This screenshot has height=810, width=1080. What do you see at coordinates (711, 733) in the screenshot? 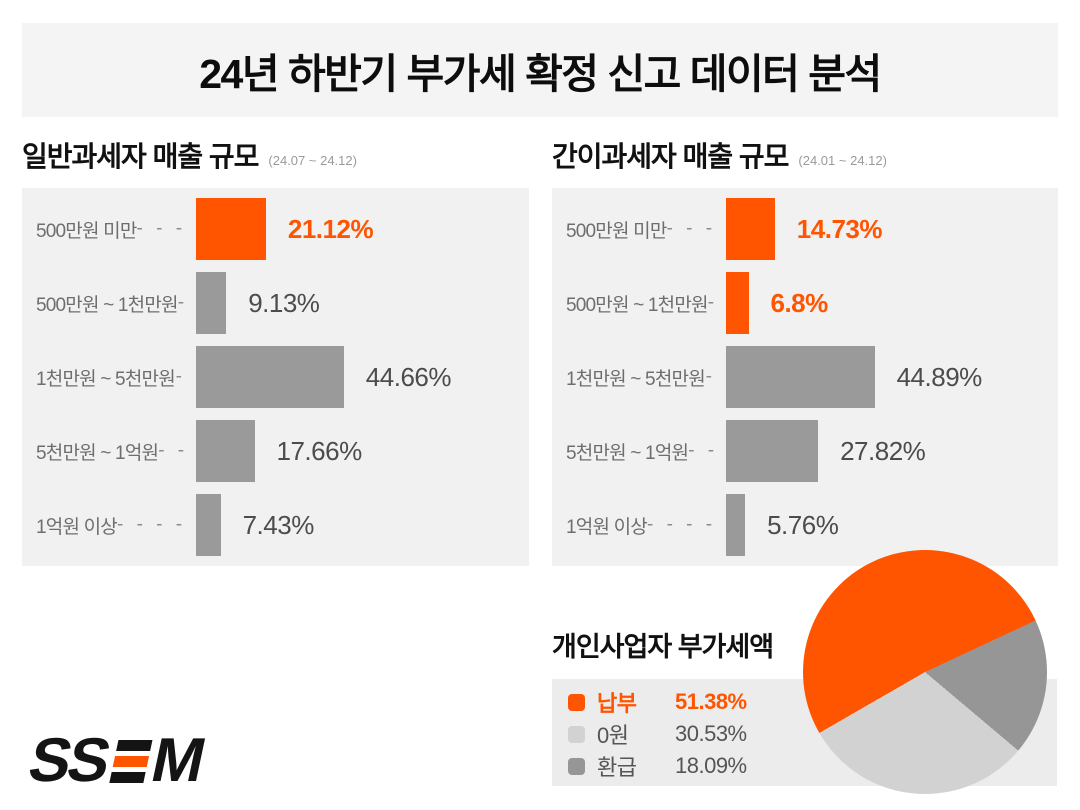
I see `legend-value: 30.53%` at bounding box center [711, 733].